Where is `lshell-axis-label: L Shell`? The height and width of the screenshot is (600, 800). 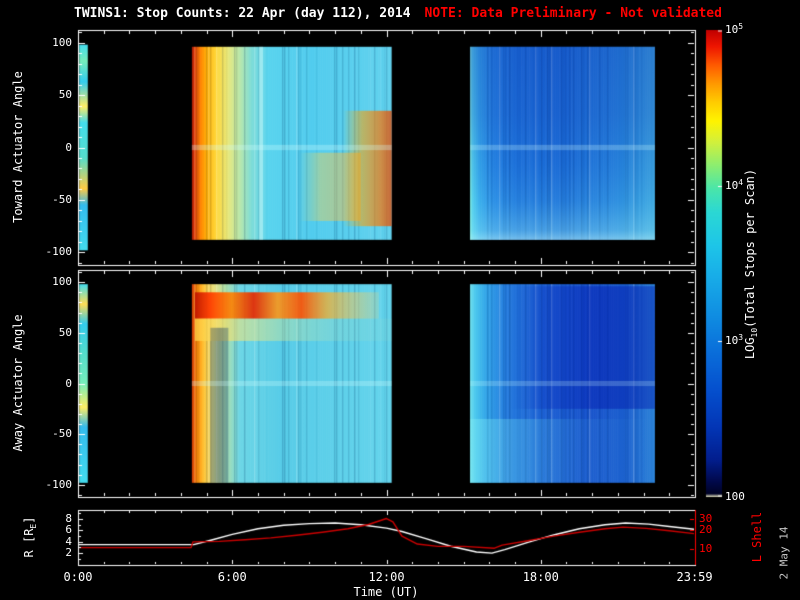 lshell-axis-label: L Shell is located at coordinates (757, 537).